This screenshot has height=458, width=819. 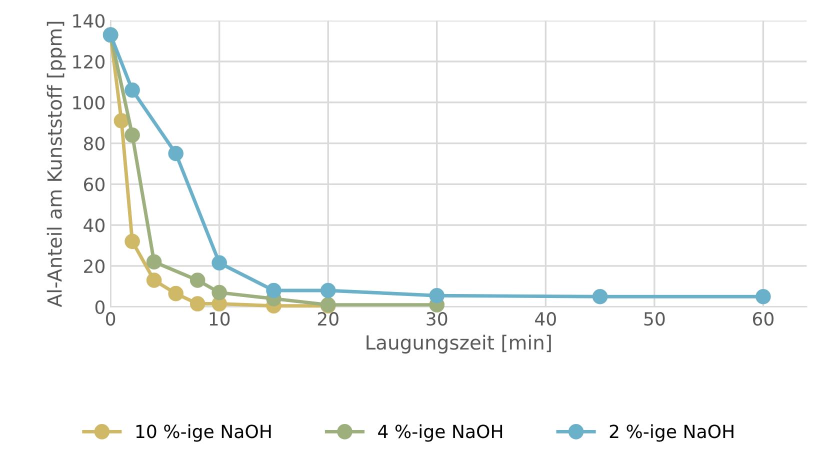 What do you see at coordinates (654, 319) in the screenshot?
I see `x-tick-label: 50` at bounding box center [654, 319].